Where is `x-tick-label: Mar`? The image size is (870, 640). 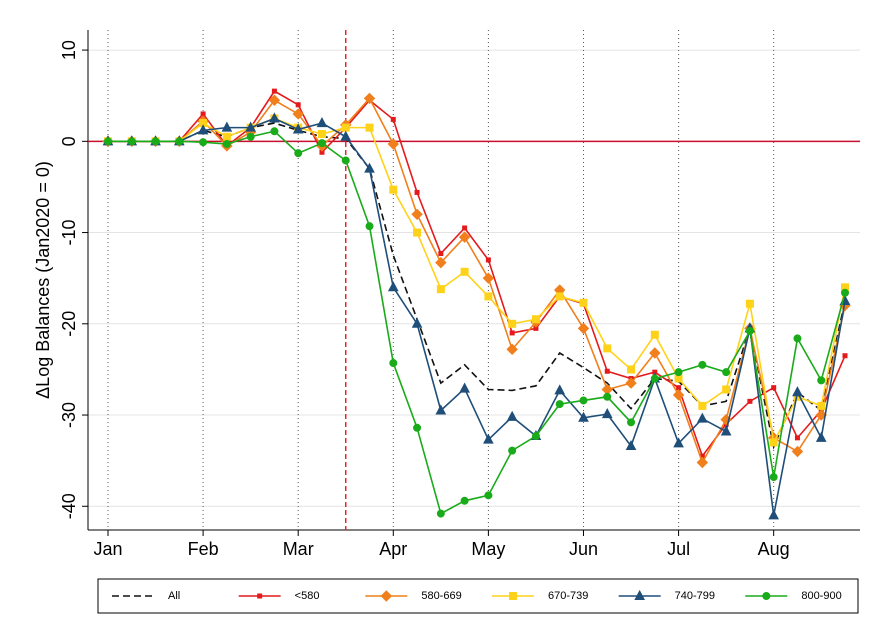
x-tick-label: Mar is located at coordinates (298, 549).